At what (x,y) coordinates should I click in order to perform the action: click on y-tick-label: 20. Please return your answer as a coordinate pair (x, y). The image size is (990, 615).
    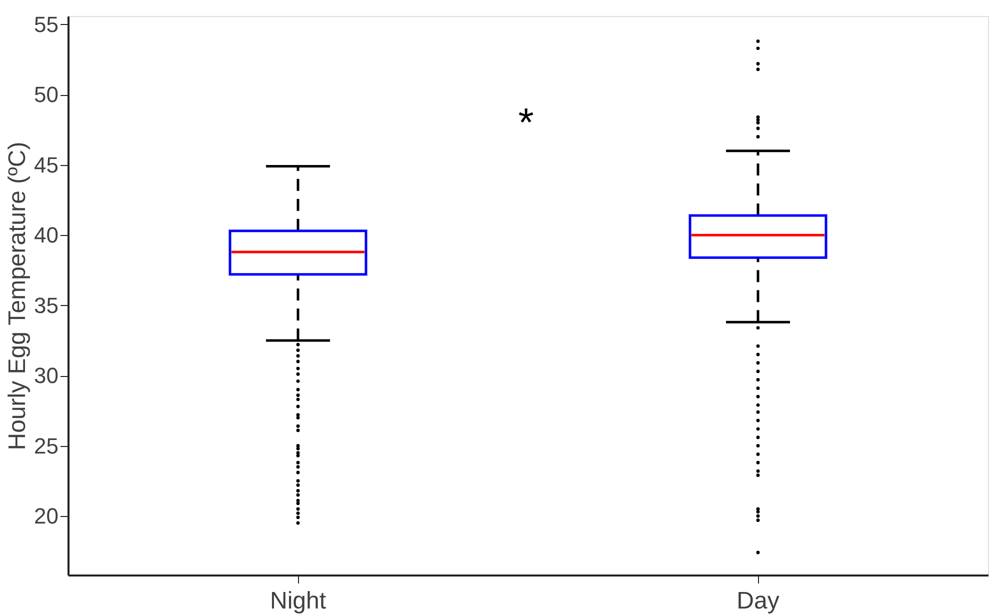
    Looking at the image, I should click on (46, 516).